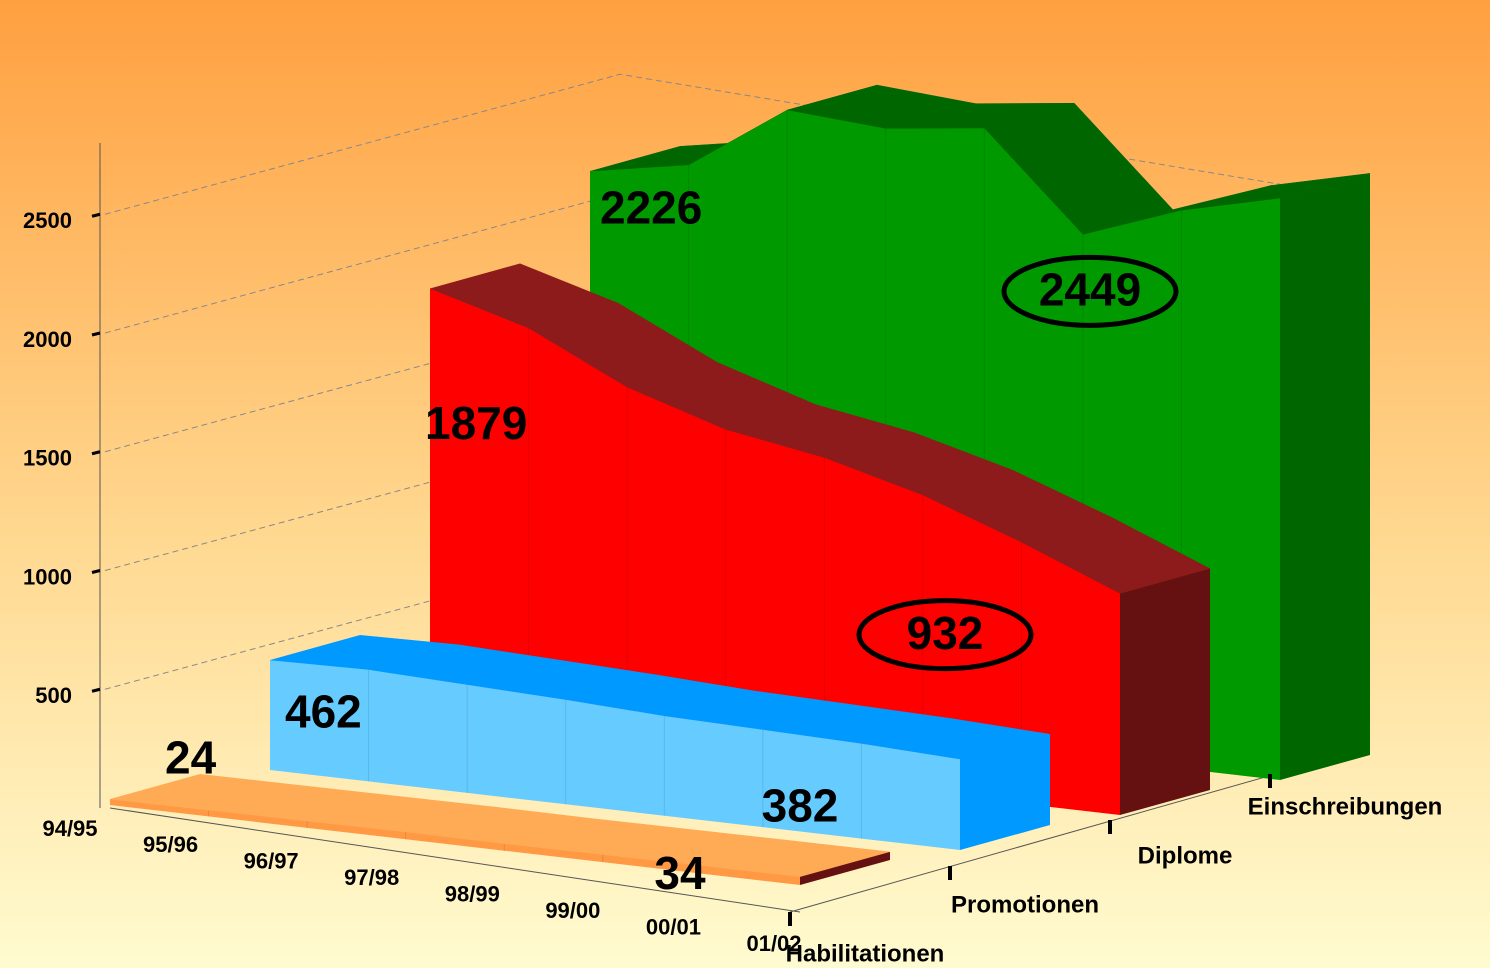 This screenshot has width=1490, height=968. What do you see at coordinates (47, 458) in the screenshot?
I see `y-tick-label: 1500` at bounding box center [47, 458].